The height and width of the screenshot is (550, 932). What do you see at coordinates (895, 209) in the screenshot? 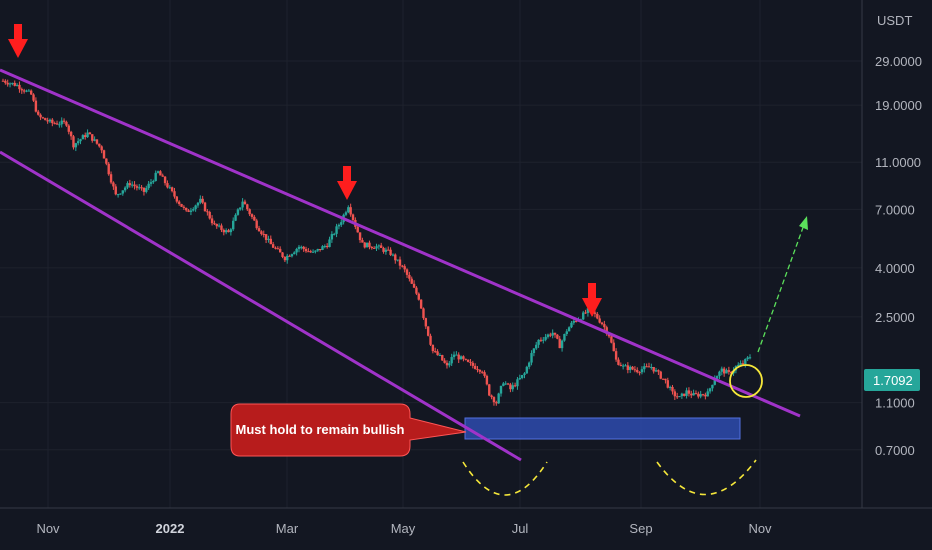
I see `price-tick-label: 7.0000` at bounding box center [895, 209].